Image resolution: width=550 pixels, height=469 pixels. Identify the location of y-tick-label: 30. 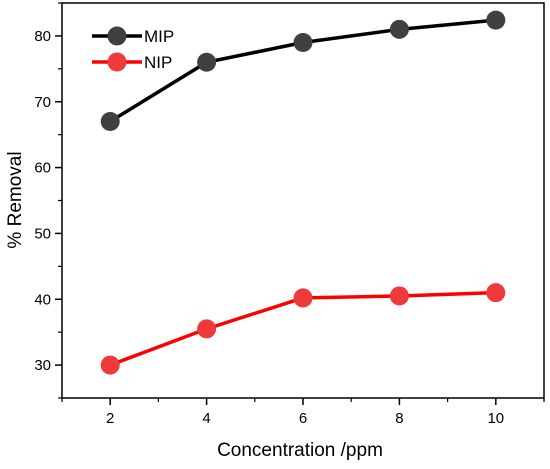
(42, 365).